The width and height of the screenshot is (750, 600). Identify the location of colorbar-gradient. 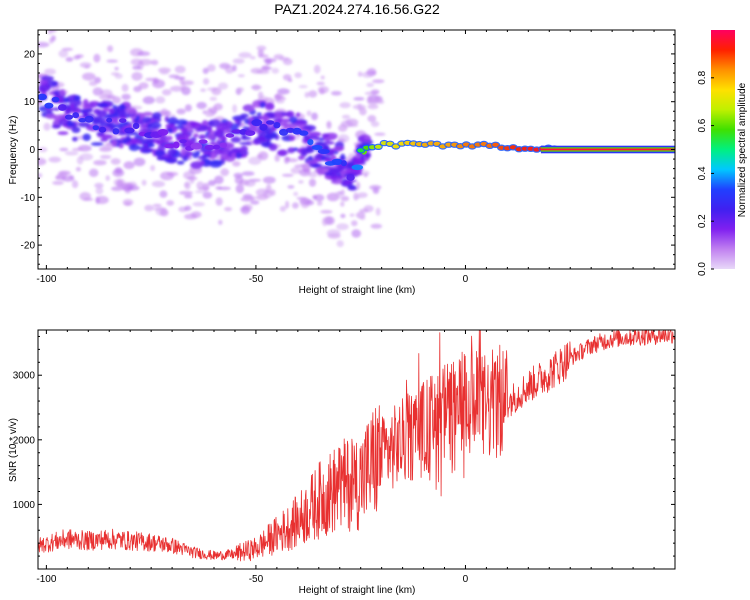
(723, 149).